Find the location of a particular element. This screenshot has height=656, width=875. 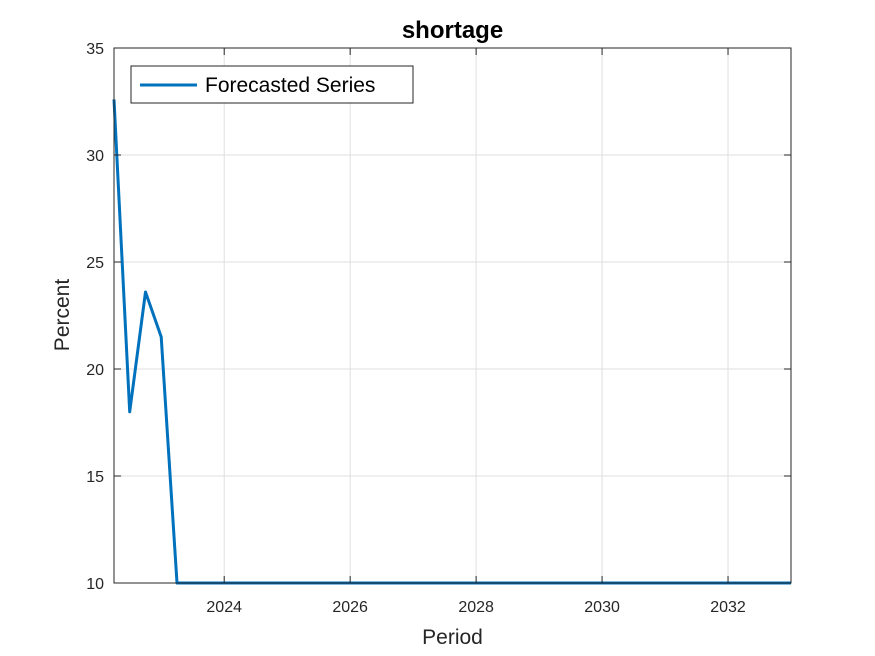

x-tick-labels: 2024 2026 2028 2030 2032 is located at coordinates (476, 607).